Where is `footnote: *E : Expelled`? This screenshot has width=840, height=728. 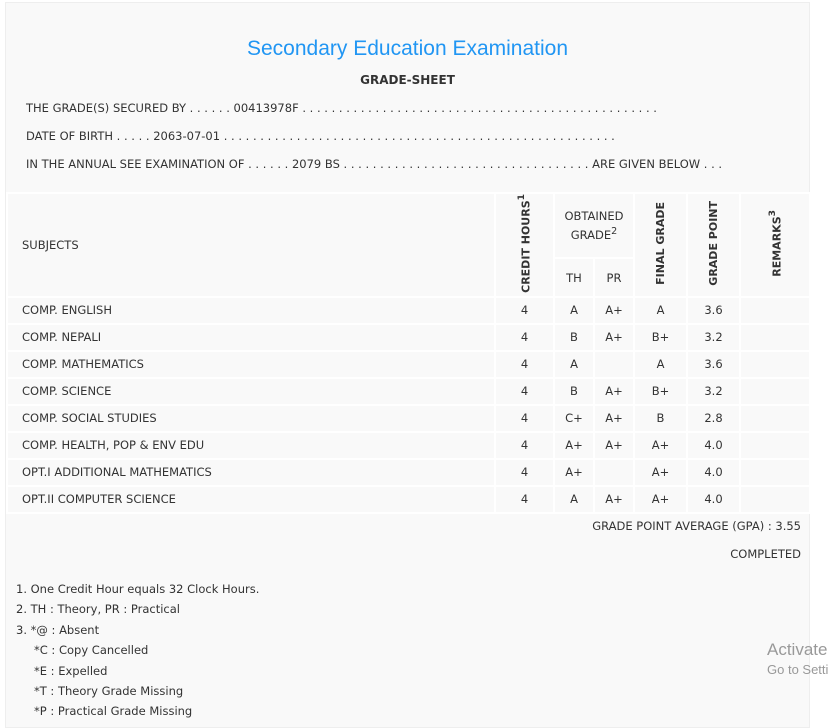
footnote: *E : Expelled is located at coordinates (71, 670).